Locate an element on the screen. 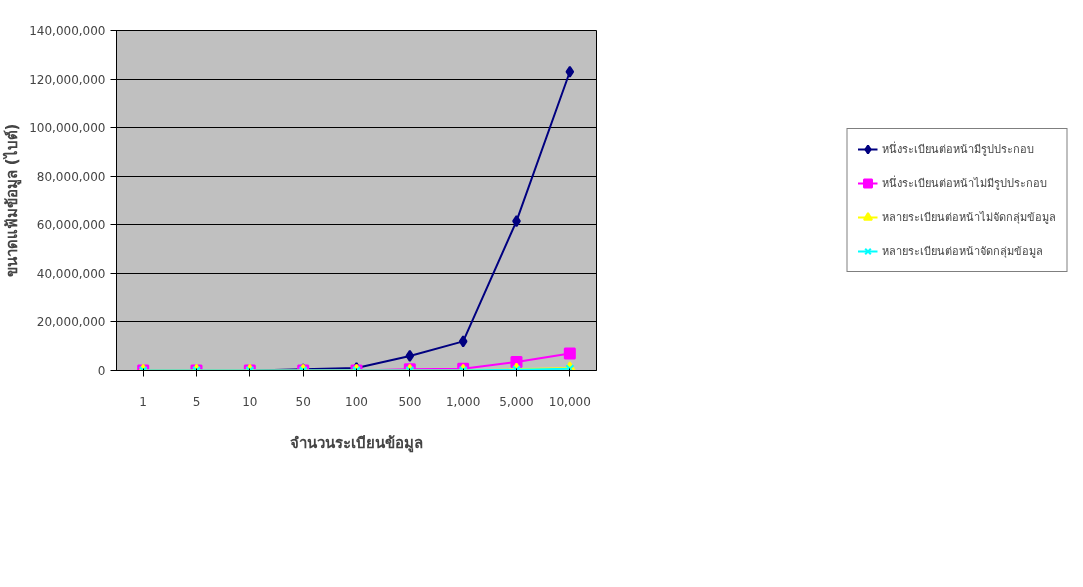  x-tick-label: 5 is located at coordinates (196, 401).